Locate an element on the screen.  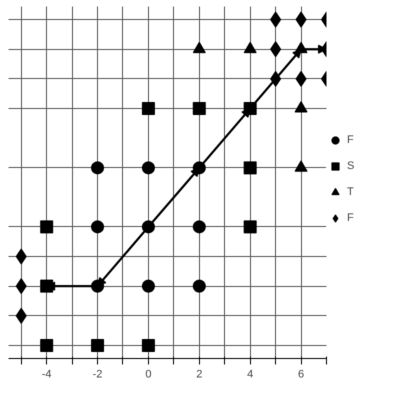
x-tick-label: -2 is located at coordinates (97, 374).